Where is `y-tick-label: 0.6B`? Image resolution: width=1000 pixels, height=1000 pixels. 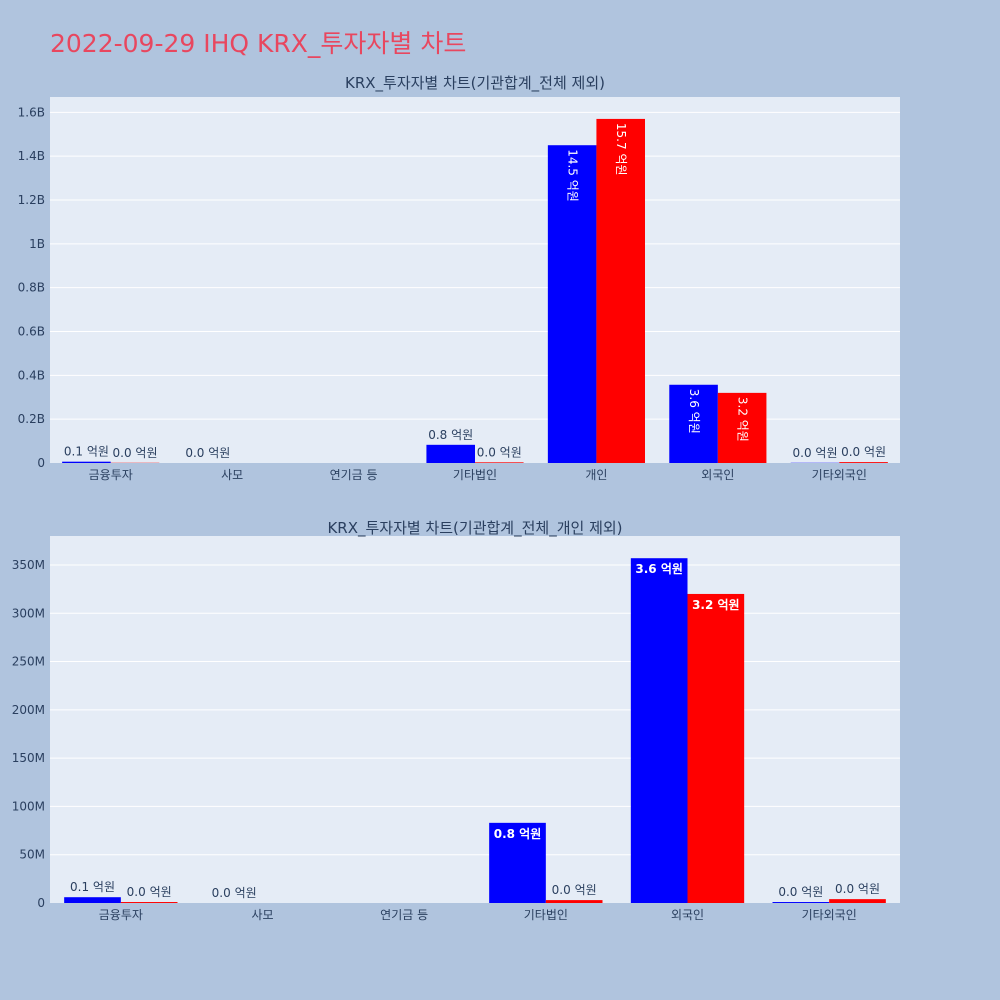 y-tick-label: 0.6B is located at coordinates (31, 332).